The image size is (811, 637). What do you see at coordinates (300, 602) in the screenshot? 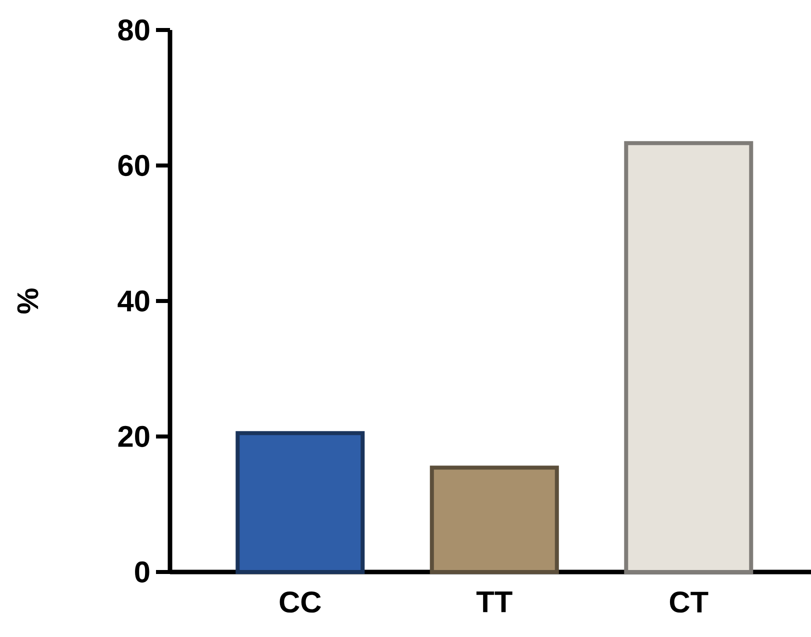
I see `x-tick-label: CC` at bounding box center [300, 602].